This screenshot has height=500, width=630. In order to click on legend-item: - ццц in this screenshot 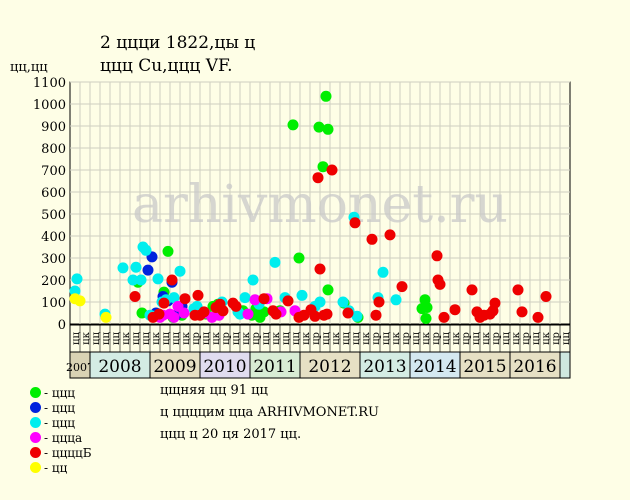, I will do `click(52, 422)`.